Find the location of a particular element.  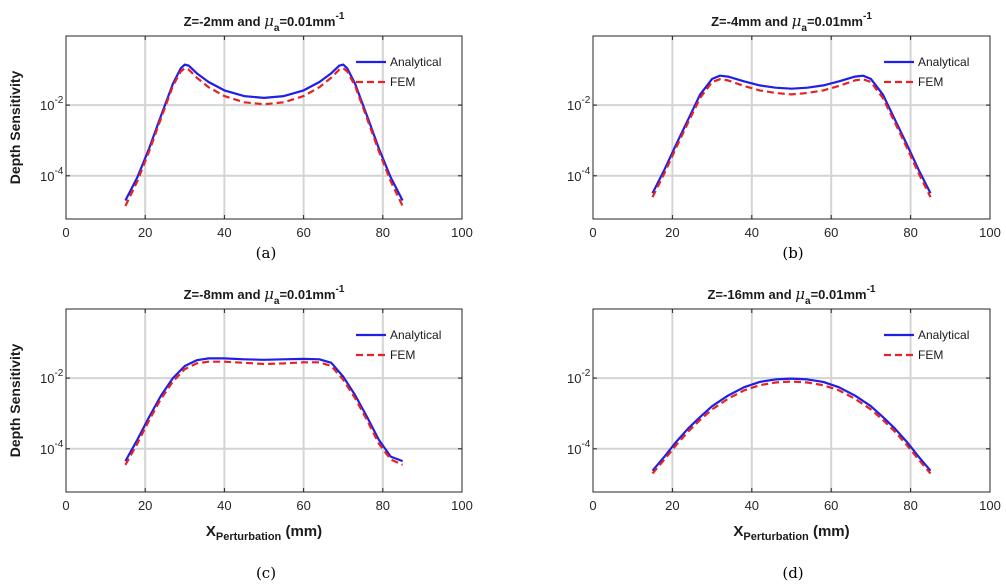

subplot-title: Z=-4mm and μa=0.01mm-1 is located at coordinates (791, 22).